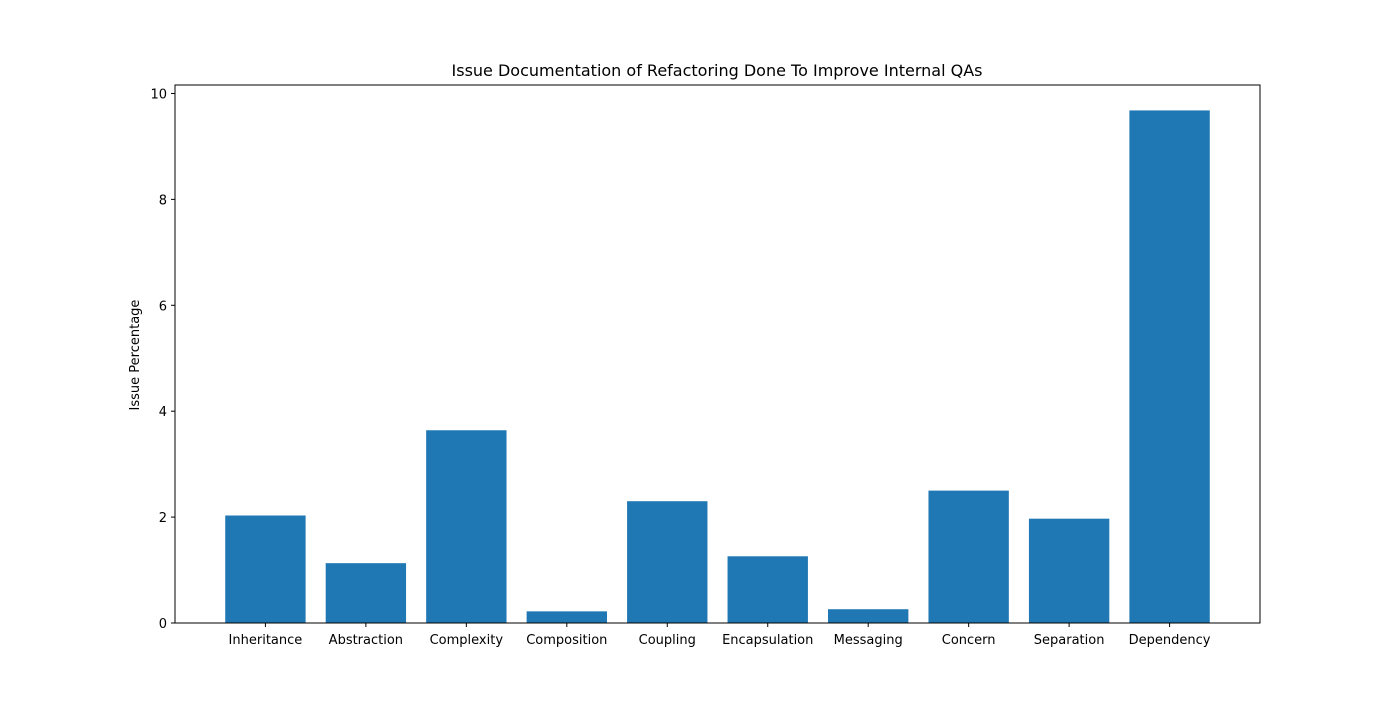 The height and width of the screenshot is (704, 1400). Describe the element at coordinates (163, 306) in the screenshot. I see `y-tick-label: 6` at that location.